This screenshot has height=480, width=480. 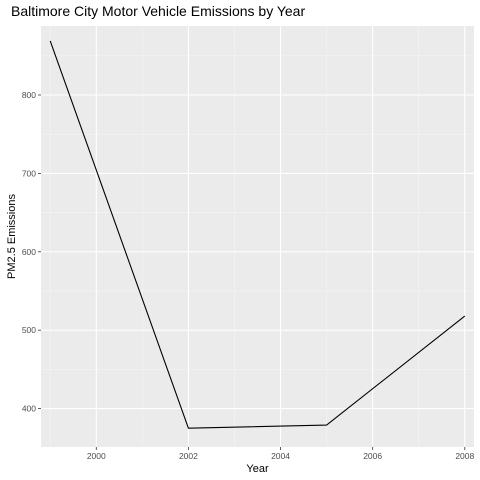 I want to click on x-axis-title: Year, so click(x=257, y=469).